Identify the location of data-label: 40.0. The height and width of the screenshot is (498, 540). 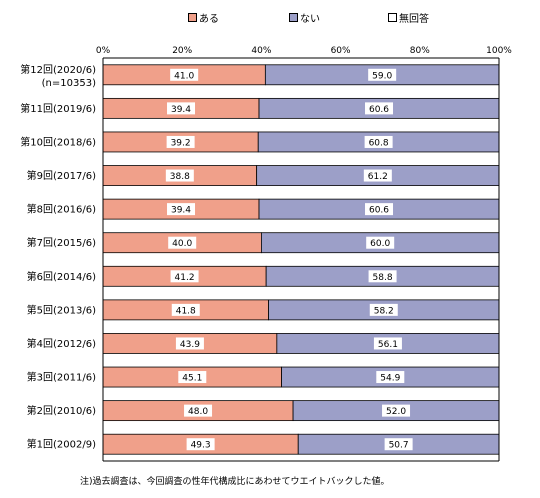
(182, 244).